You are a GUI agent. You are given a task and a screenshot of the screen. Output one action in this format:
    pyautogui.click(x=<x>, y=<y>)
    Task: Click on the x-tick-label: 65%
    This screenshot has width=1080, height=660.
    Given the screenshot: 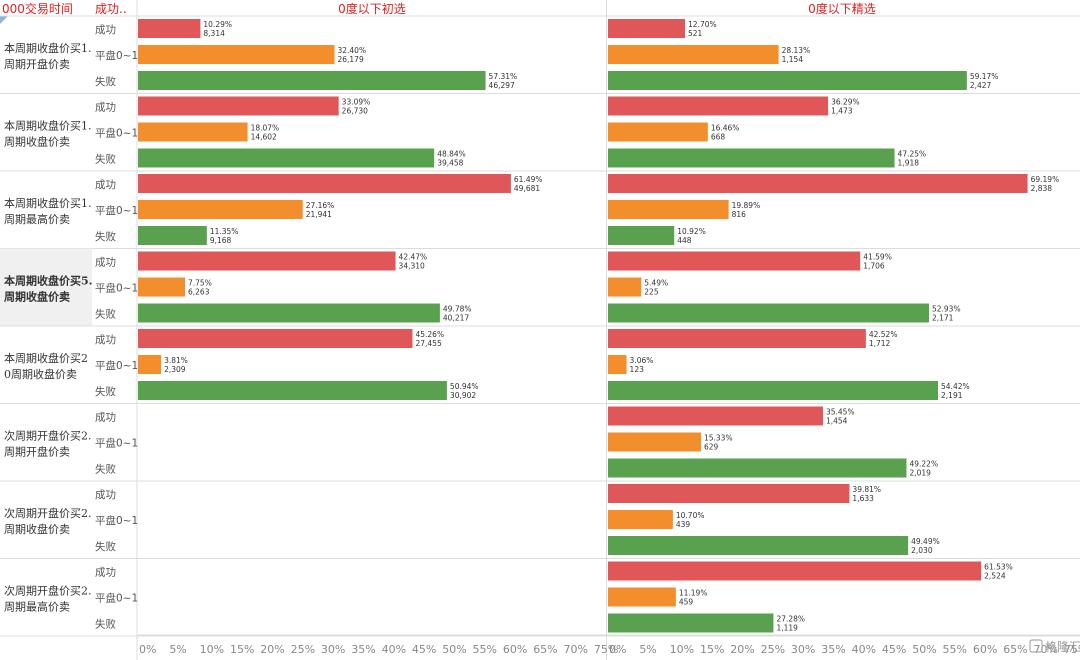 What is the action you would take?
    pyautogui.click(x=545, y=649)
    